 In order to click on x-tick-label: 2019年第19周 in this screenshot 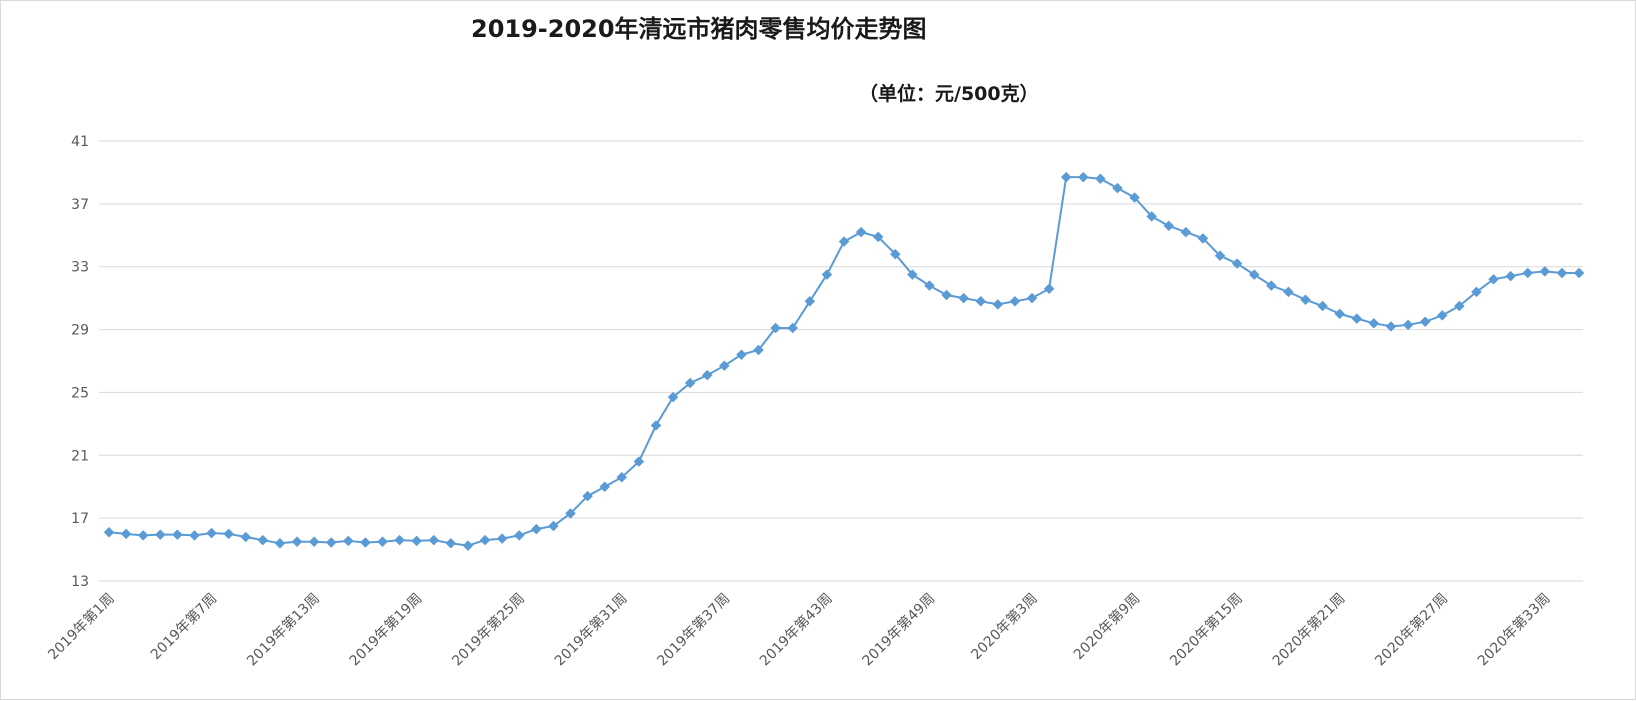, I will do `click(386, 630)`.